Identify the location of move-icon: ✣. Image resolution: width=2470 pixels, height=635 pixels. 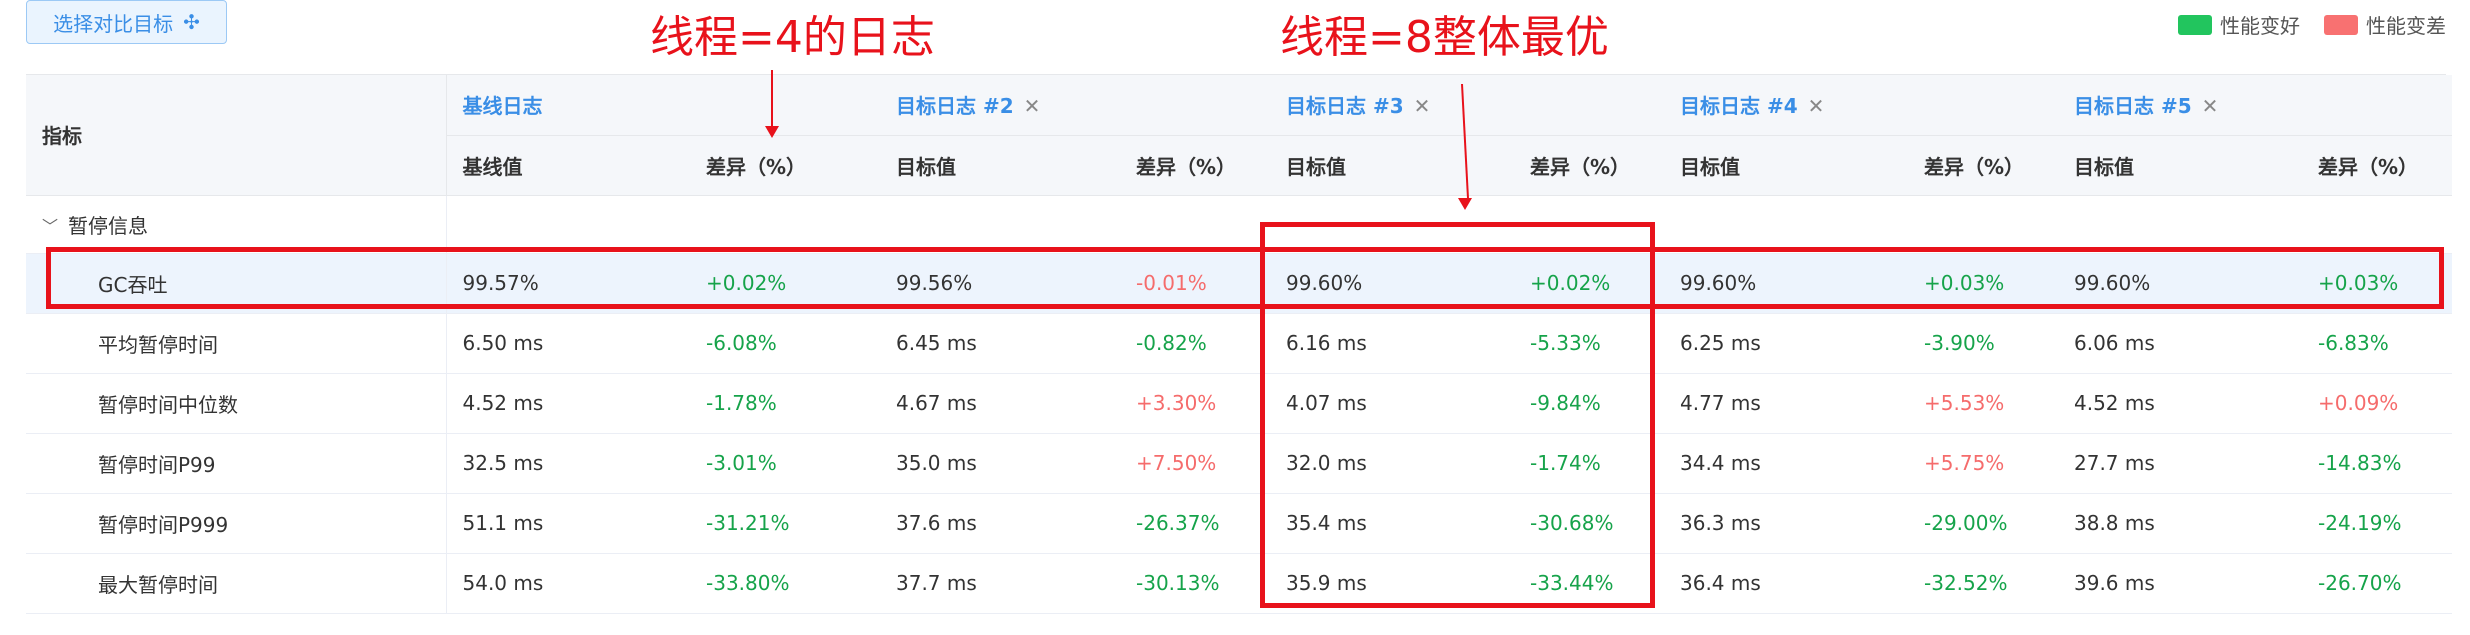
(191, 22).